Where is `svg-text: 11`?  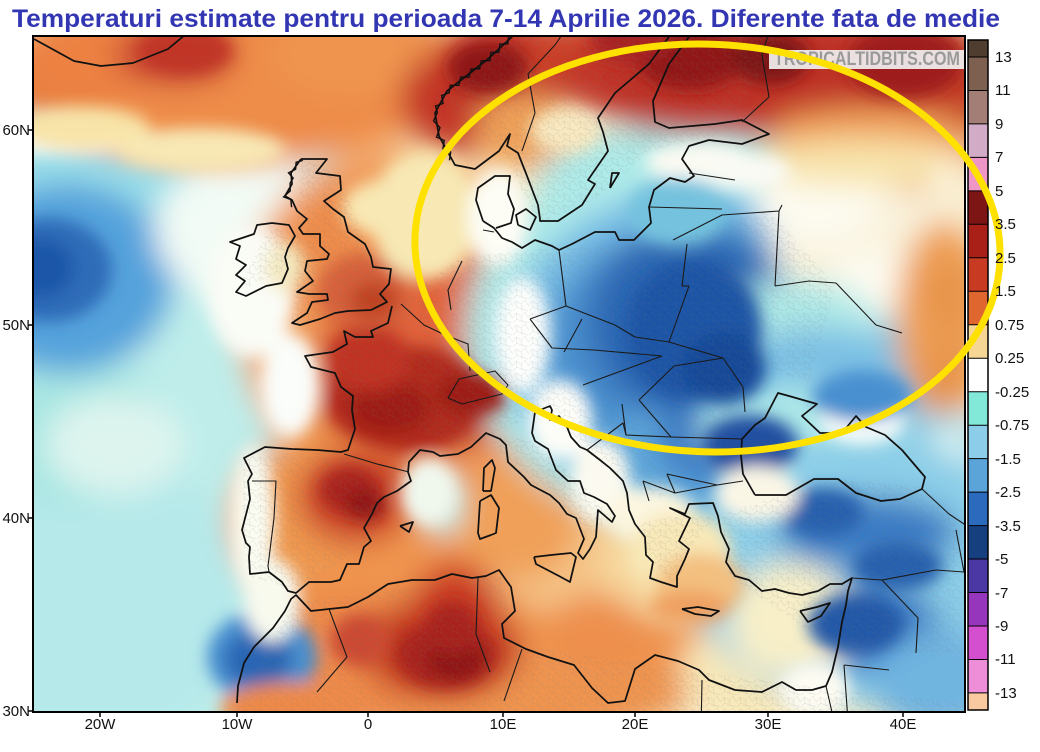
svg-text: 11 is located at coordinates (1003, 90).